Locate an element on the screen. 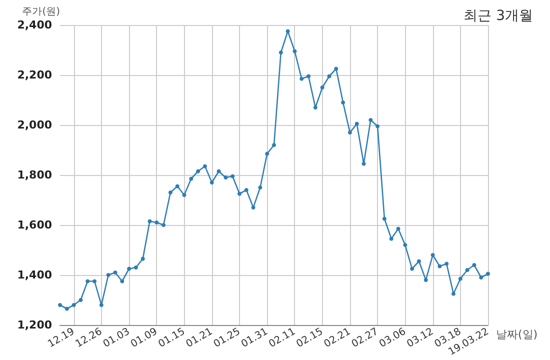 This screenshot has height=360, width=550. y-tick-label: 1,800 is located at coordinates (34, 175).